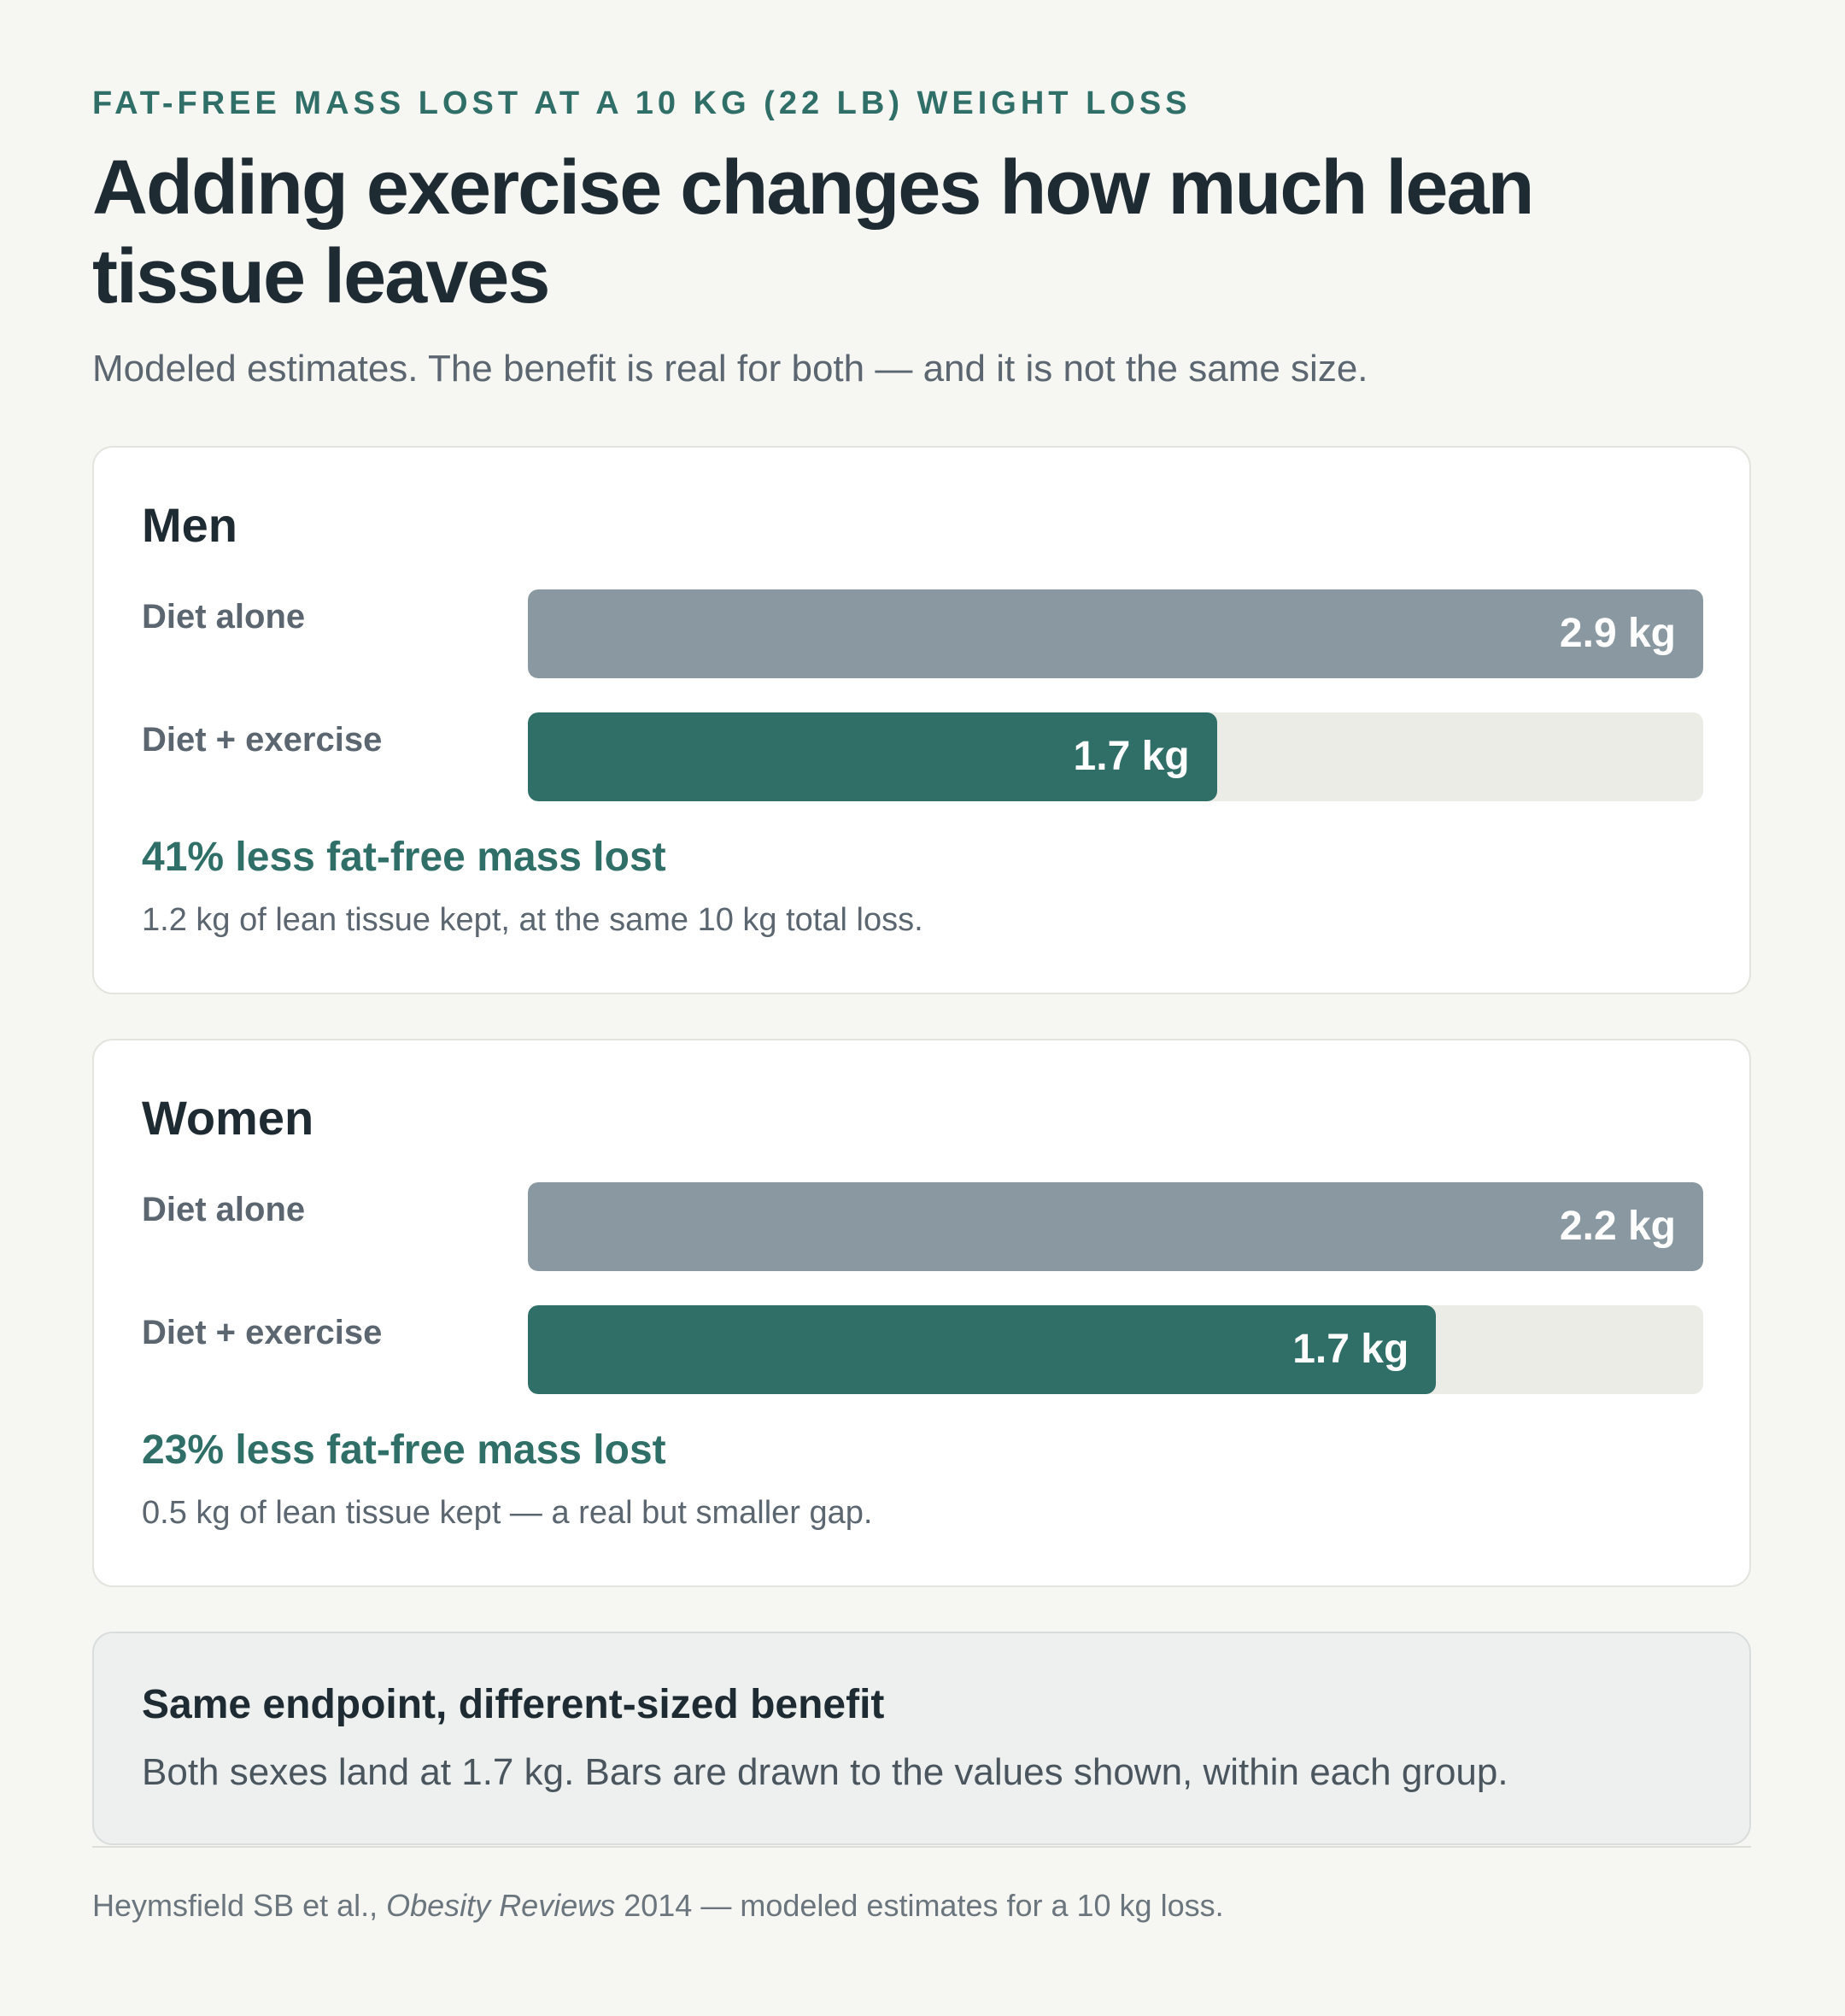  What do you see at coordinates (224, 1209) in the screenshot?
I see `row-label-women-diet: Diet alone` at bounding box center [224, 1209].